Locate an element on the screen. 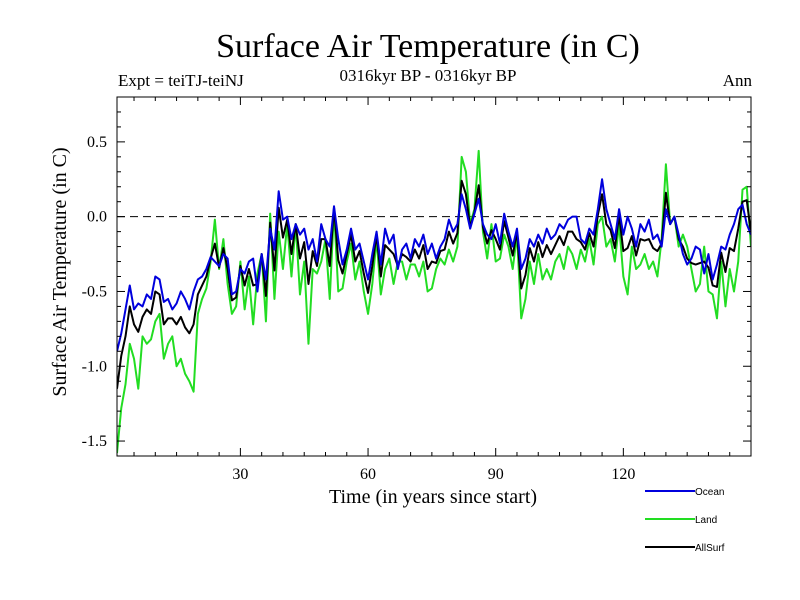 The image size is (800, 600). chart-subtitle-left: Expt = teiTJ-teiNJ is located at coordinates (181, 80).